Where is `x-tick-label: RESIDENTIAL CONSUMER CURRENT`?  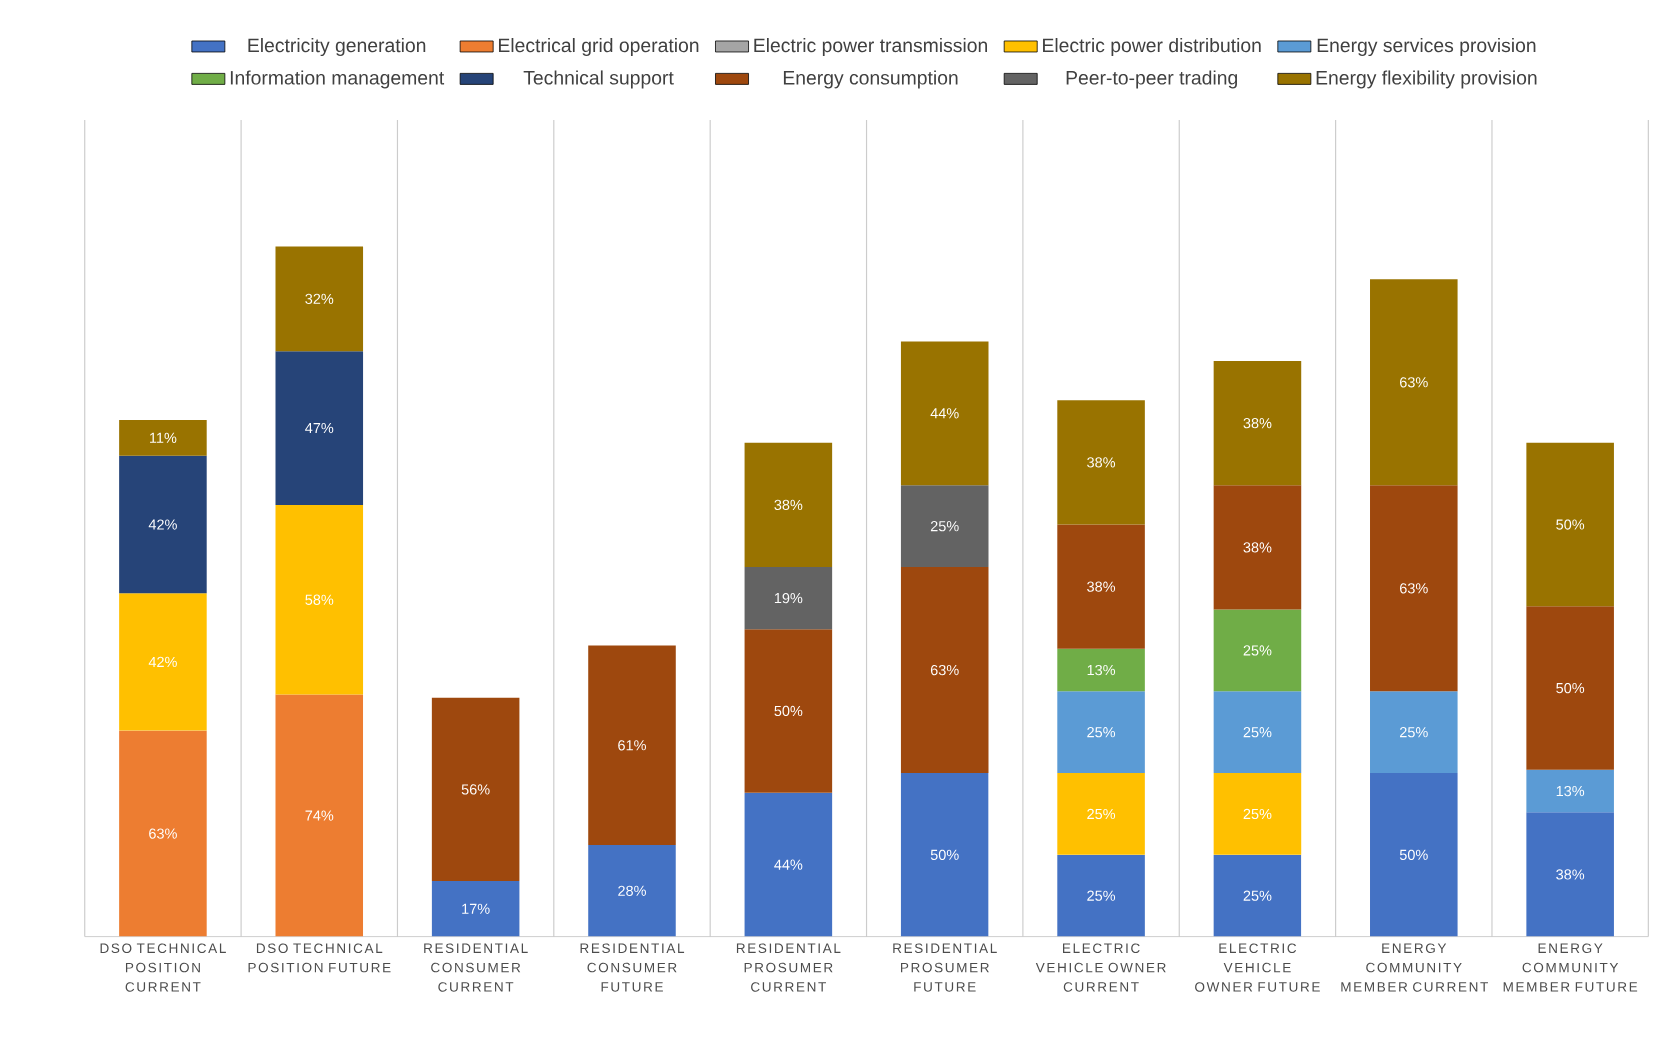
x-tick-label: RESIDENTIAL CONSUMER CURRENT is located at coordinates (476, 967).